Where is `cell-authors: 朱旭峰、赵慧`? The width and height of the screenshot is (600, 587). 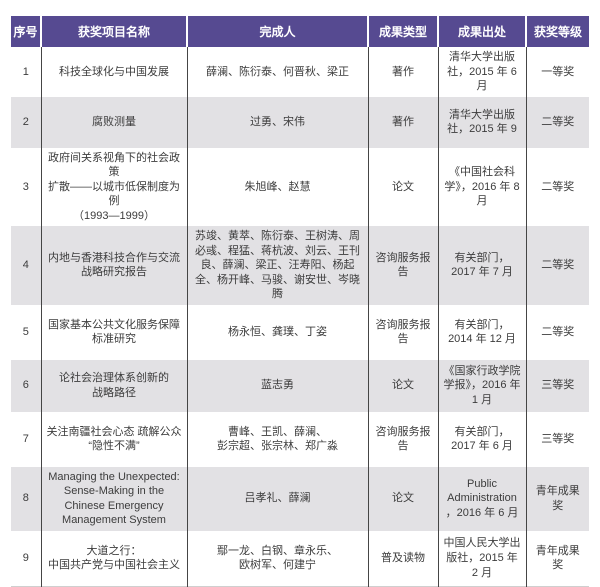
cell-authors: 朱旭峰、赵慧 is located at coordinates (278, 187).